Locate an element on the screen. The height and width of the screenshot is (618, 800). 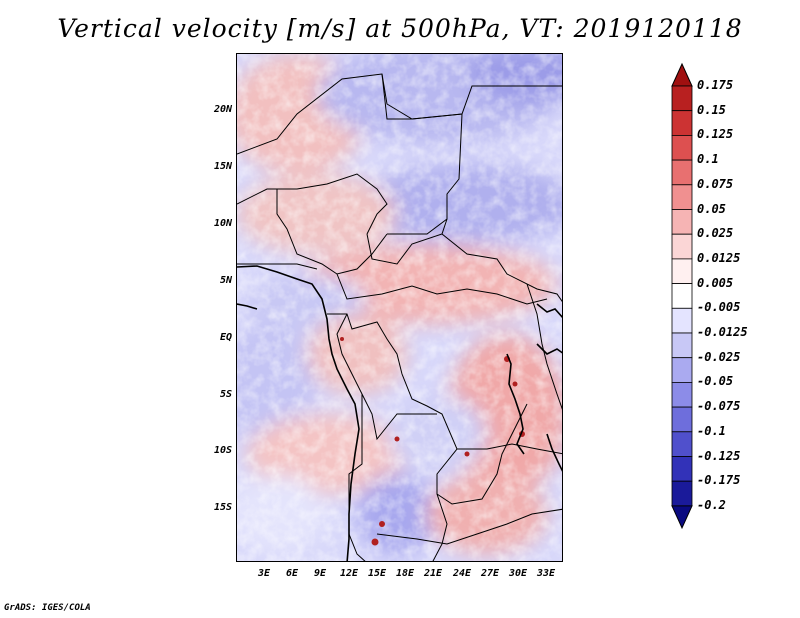
colorbar-level-label: 0.15 is located at coordinates (711, 109).